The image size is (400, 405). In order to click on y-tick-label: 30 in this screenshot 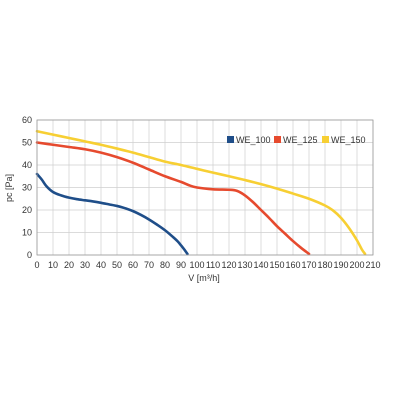, I will do `click(27, 188)`.